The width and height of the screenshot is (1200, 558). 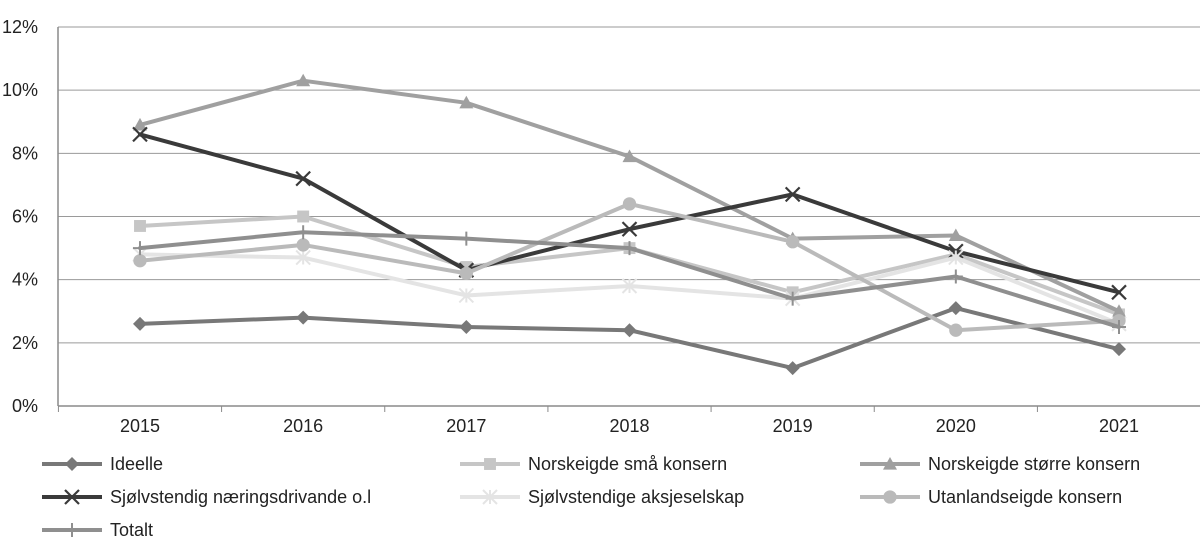 I want to click on legend-label: Utanlandseigde konsern, so click(x=1025, y=497).